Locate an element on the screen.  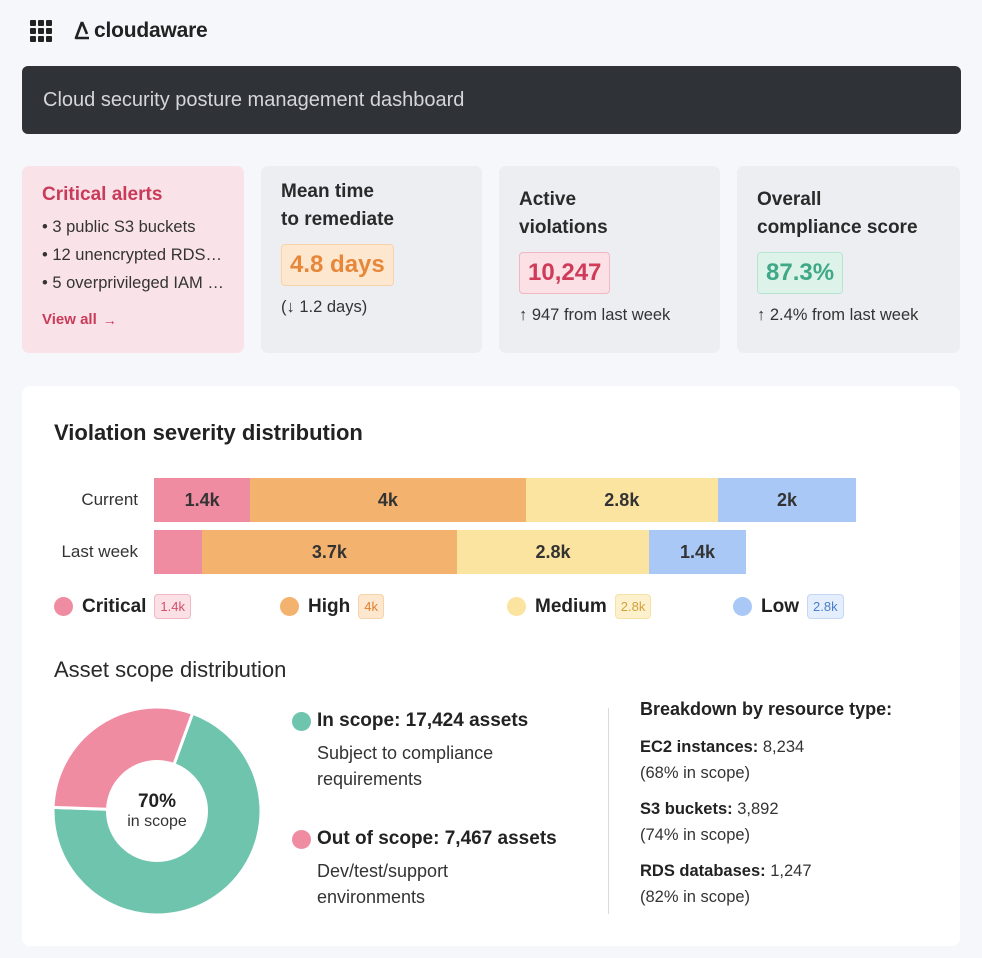
legend-low: Low 2.8k is located at coordinates (788, 606).